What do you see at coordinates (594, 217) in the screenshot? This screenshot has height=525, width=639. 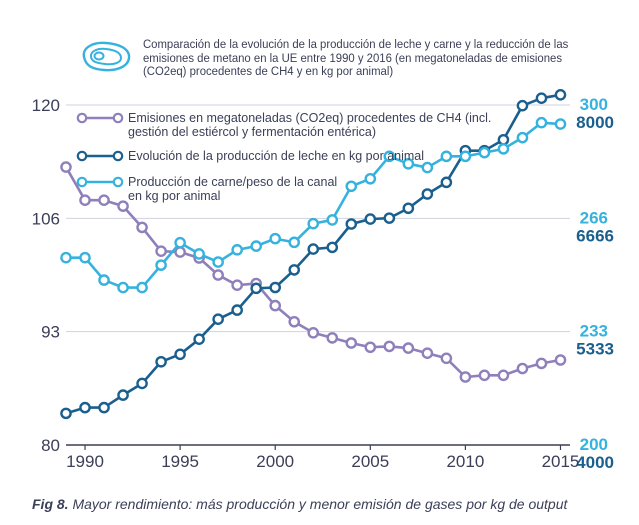 I see `y-tick-label-meat: 266` at bounding box center [594, 217].